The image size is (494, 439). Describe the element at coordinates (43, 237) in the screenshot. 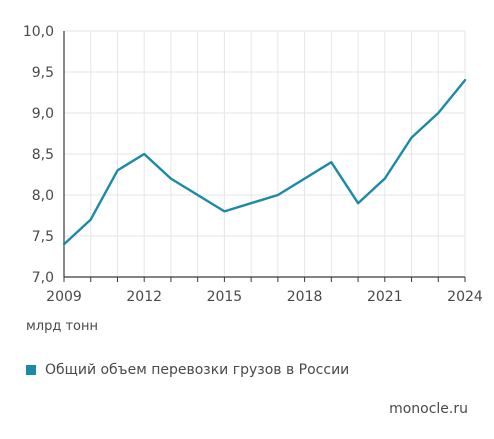

I see `y-tick-label: 7,5` at that location.